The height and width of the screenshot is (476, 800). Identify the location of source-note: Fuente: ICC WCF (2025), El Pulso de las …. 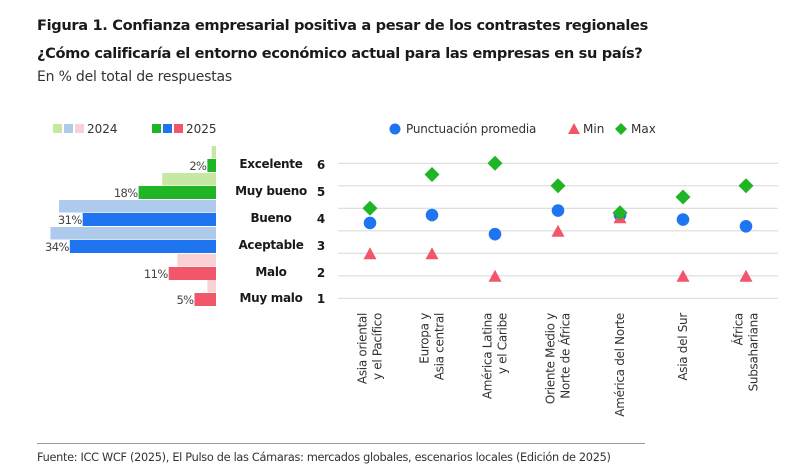
(324, 457).